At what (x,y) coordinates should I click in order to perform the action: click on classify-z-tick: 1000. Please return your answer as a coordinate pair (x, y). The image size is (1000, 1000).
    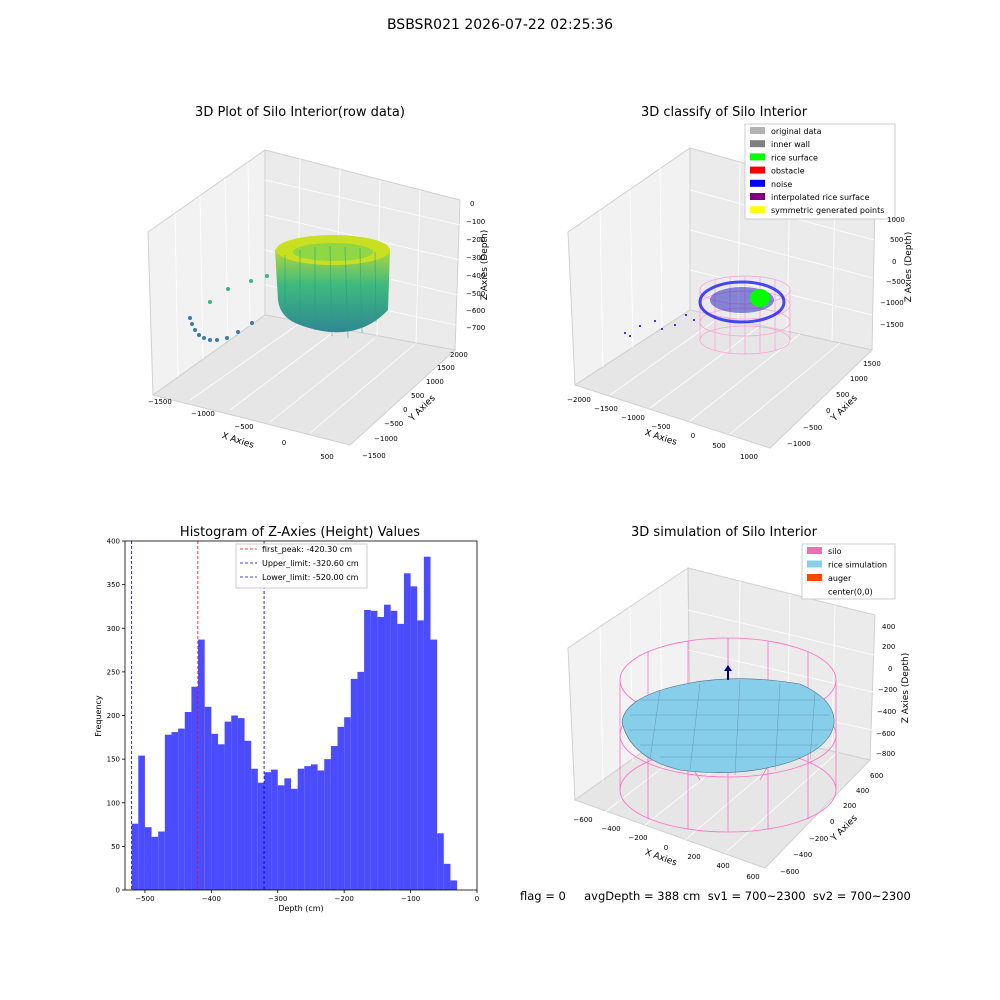
    Looking at the image, I should click on (896, 220).